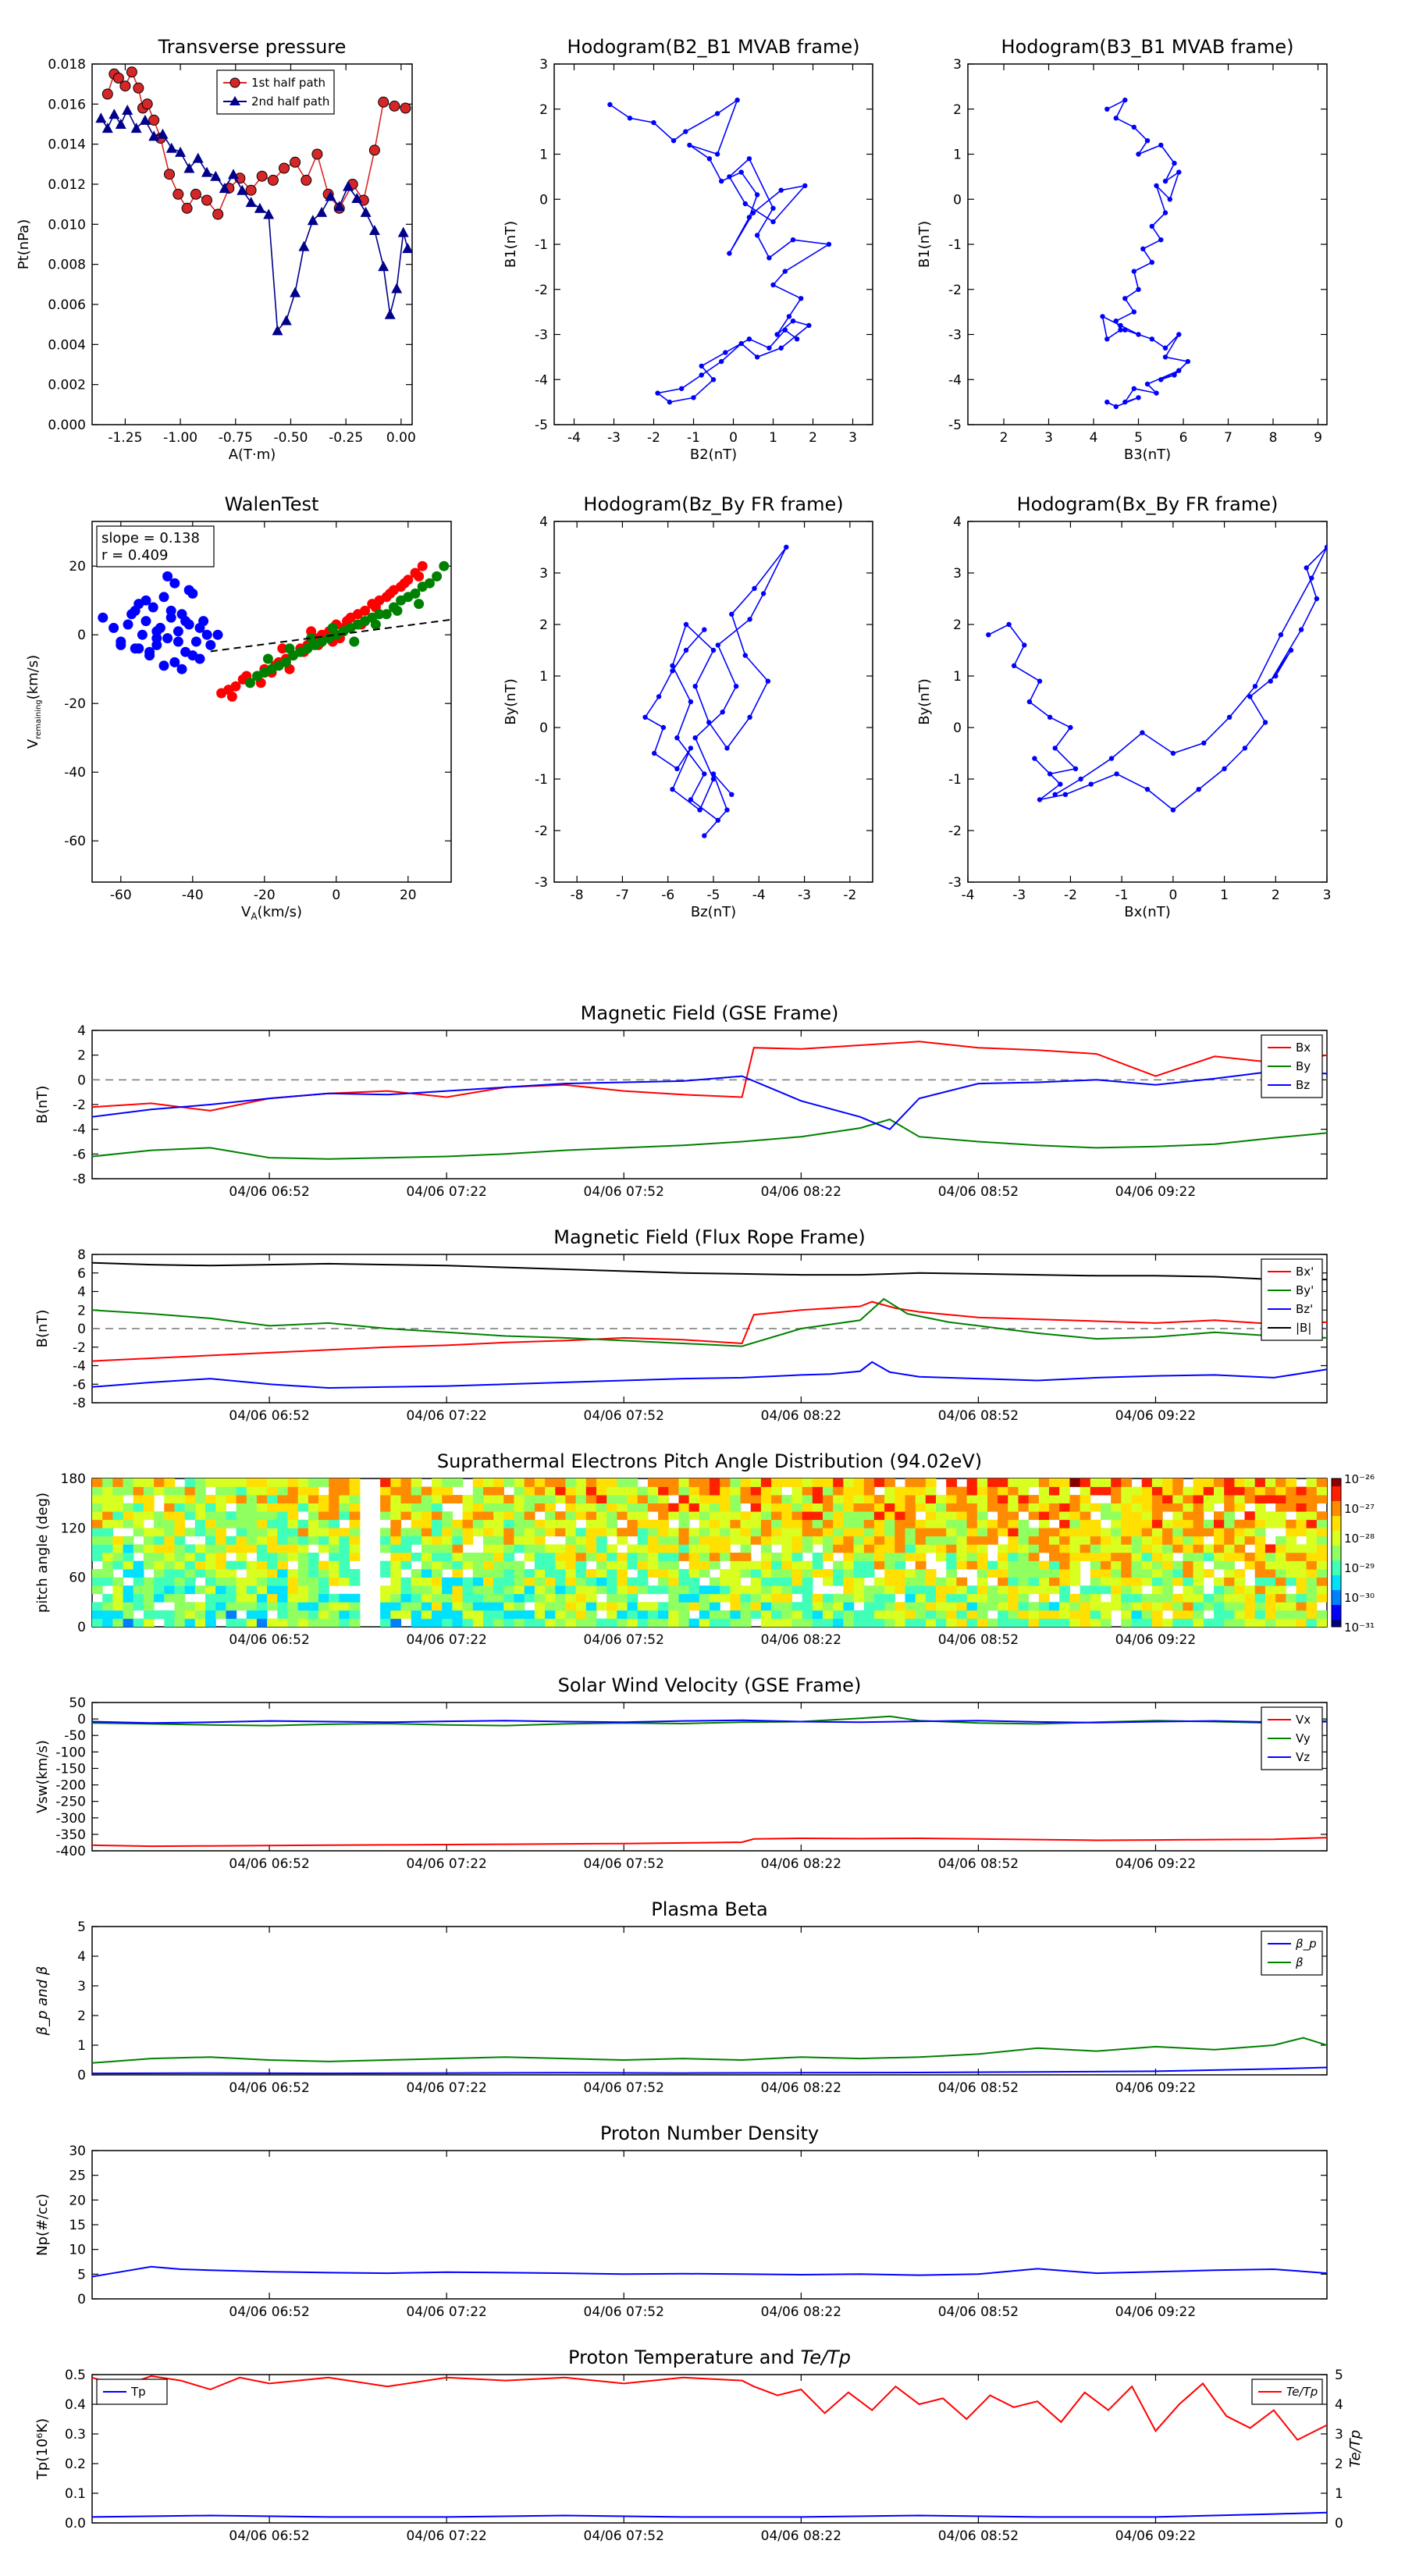  What do you see at coordinates (801, 1864) in the screenshot?
I see `x-tick-label: 04/06 08:22` at bounding box center [801, 1864].